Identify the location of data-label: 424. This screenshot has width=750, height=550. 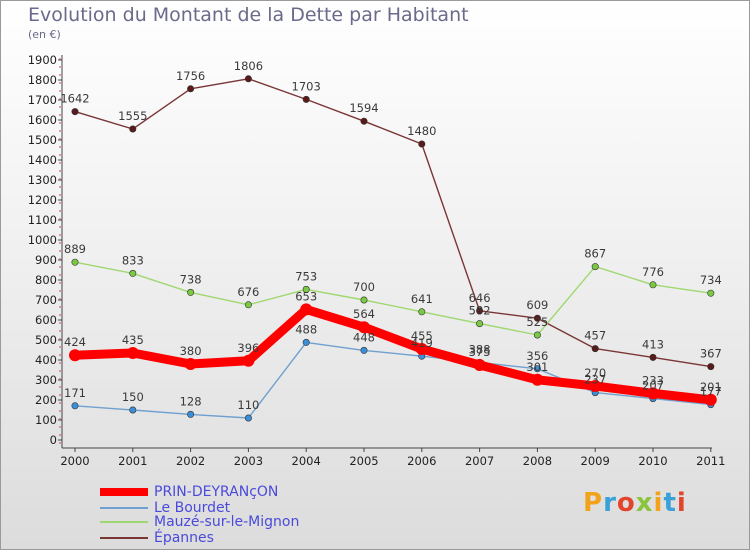
(75, 342).